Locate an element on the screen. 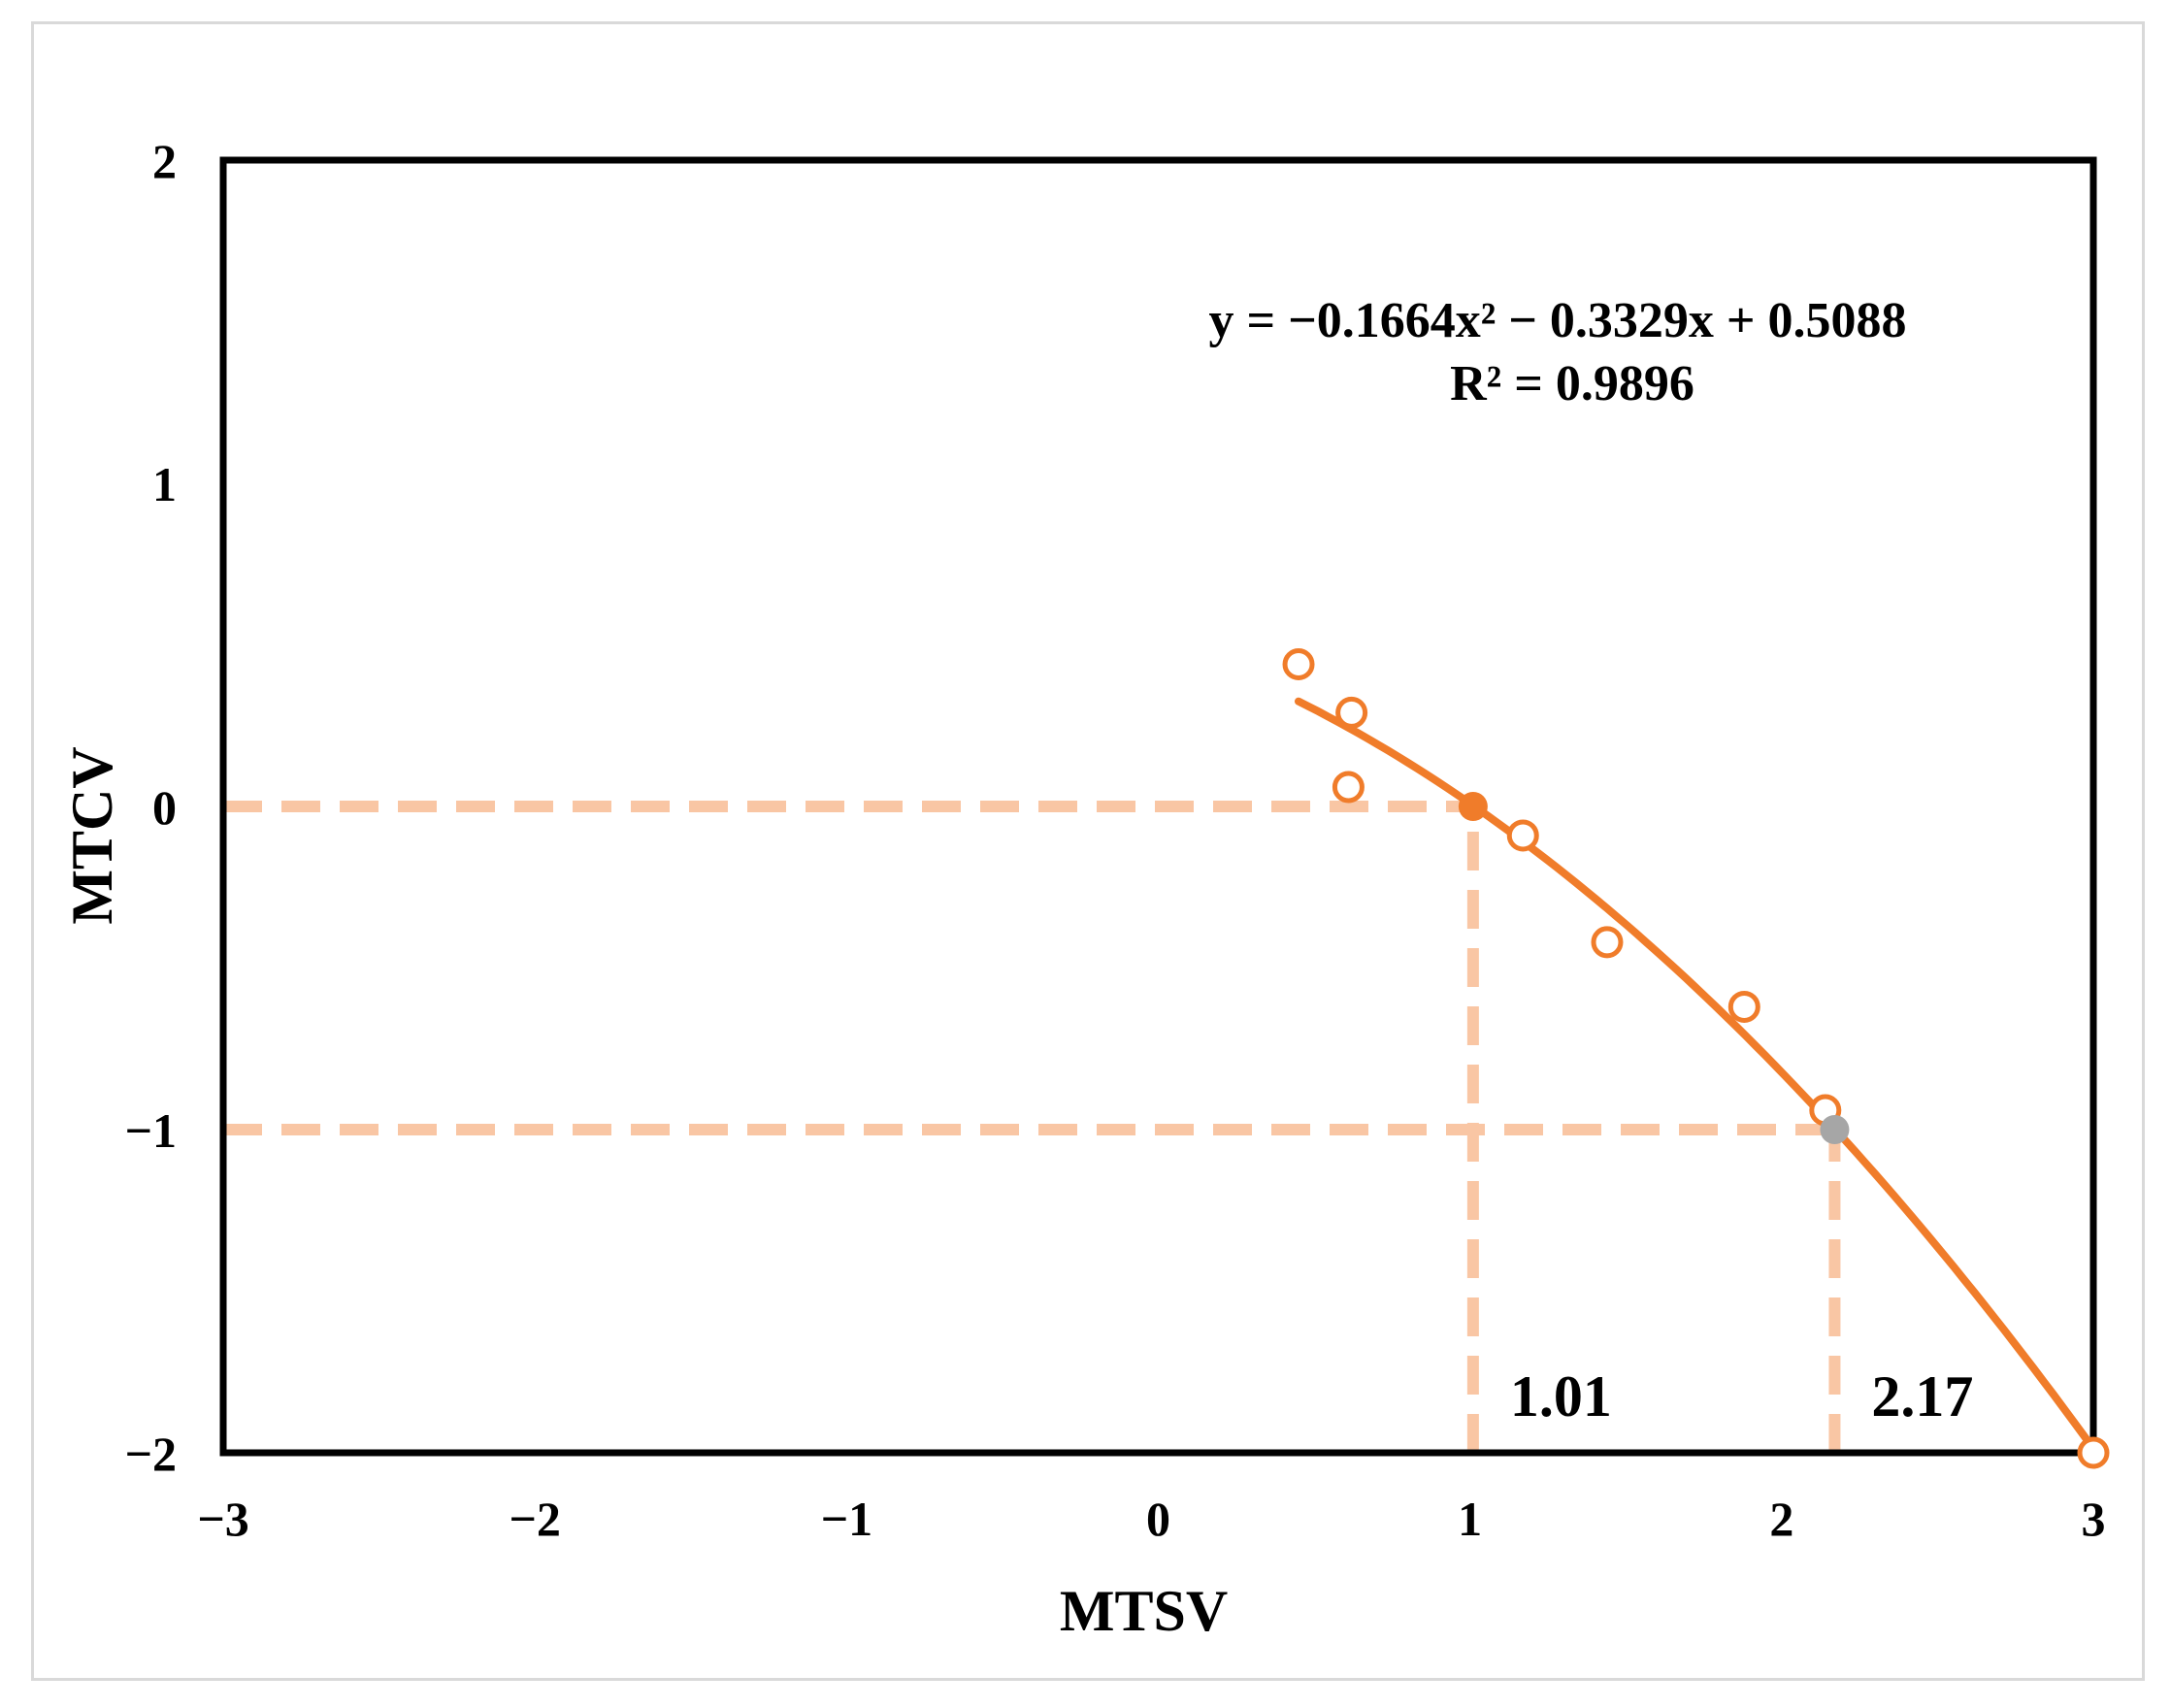 The height and width of the screenshot is (1708, 2171). reference-label: 2.17 is located at coordinates (1922, 1396).